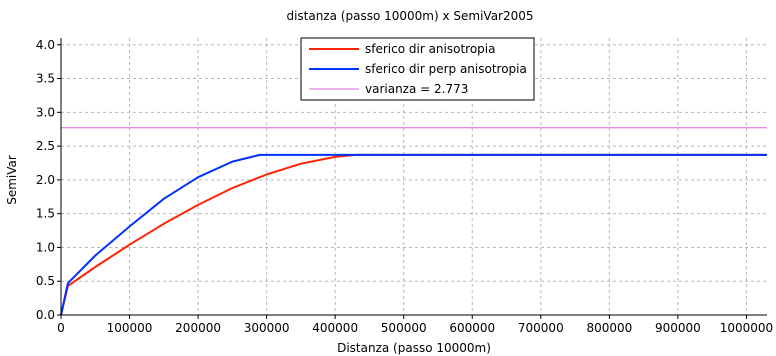  What do you see at coordinates (198, 328) in the screenshot?
I see `x-tick-label: 200000` at bounding box center [198, 328].